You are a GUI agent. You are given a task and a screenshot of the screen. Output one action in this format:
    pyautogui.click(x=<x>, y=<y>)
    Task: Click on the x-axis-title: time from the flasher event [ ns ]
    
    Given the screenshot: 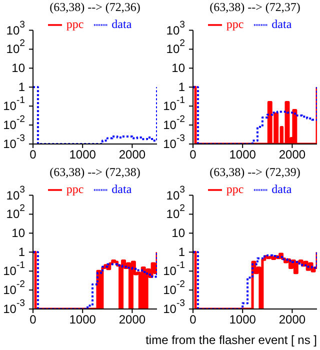 What is the action you would take?
    pyautogui.click(x=231, y=340)
    